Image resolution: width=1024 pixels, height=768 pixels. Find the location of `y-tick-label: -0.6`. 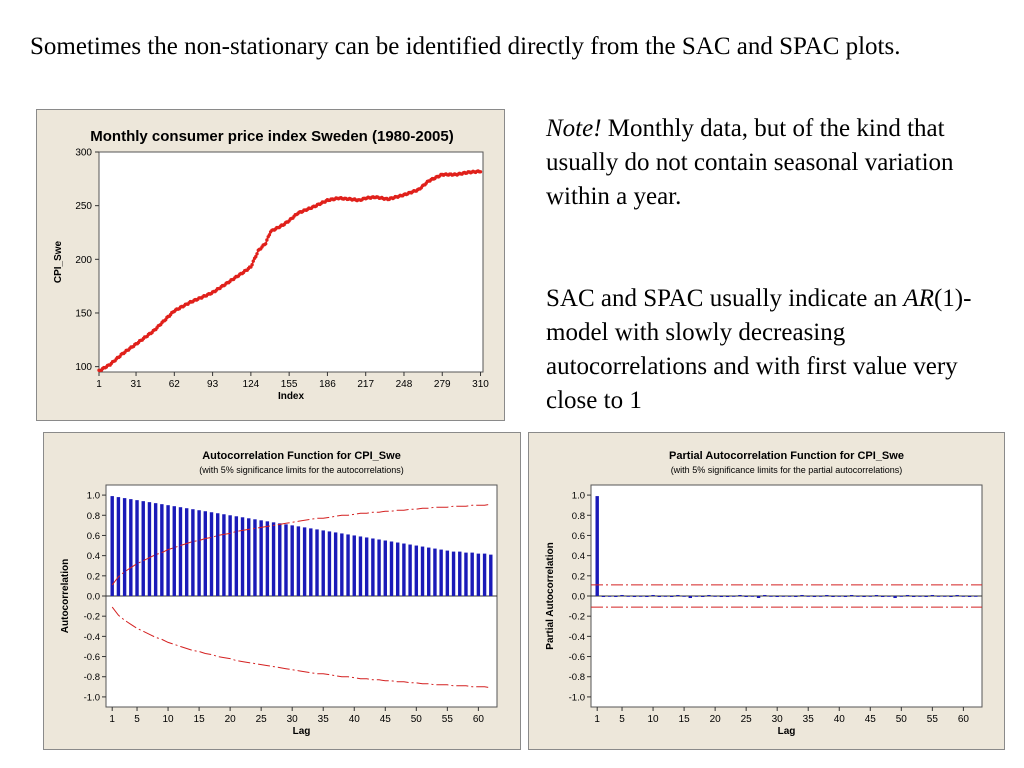

y-tick-label: -0.6 is located at coordinates (577, 657).